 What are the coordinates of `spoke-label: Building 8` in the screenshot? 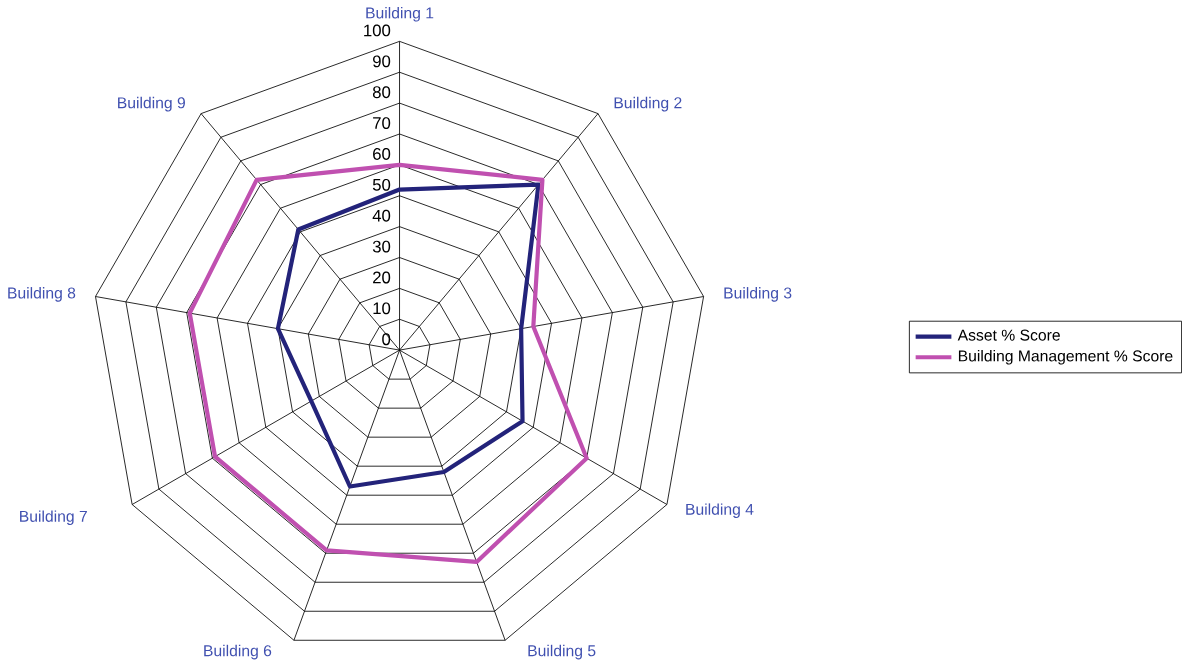 It's located at (42, 294).